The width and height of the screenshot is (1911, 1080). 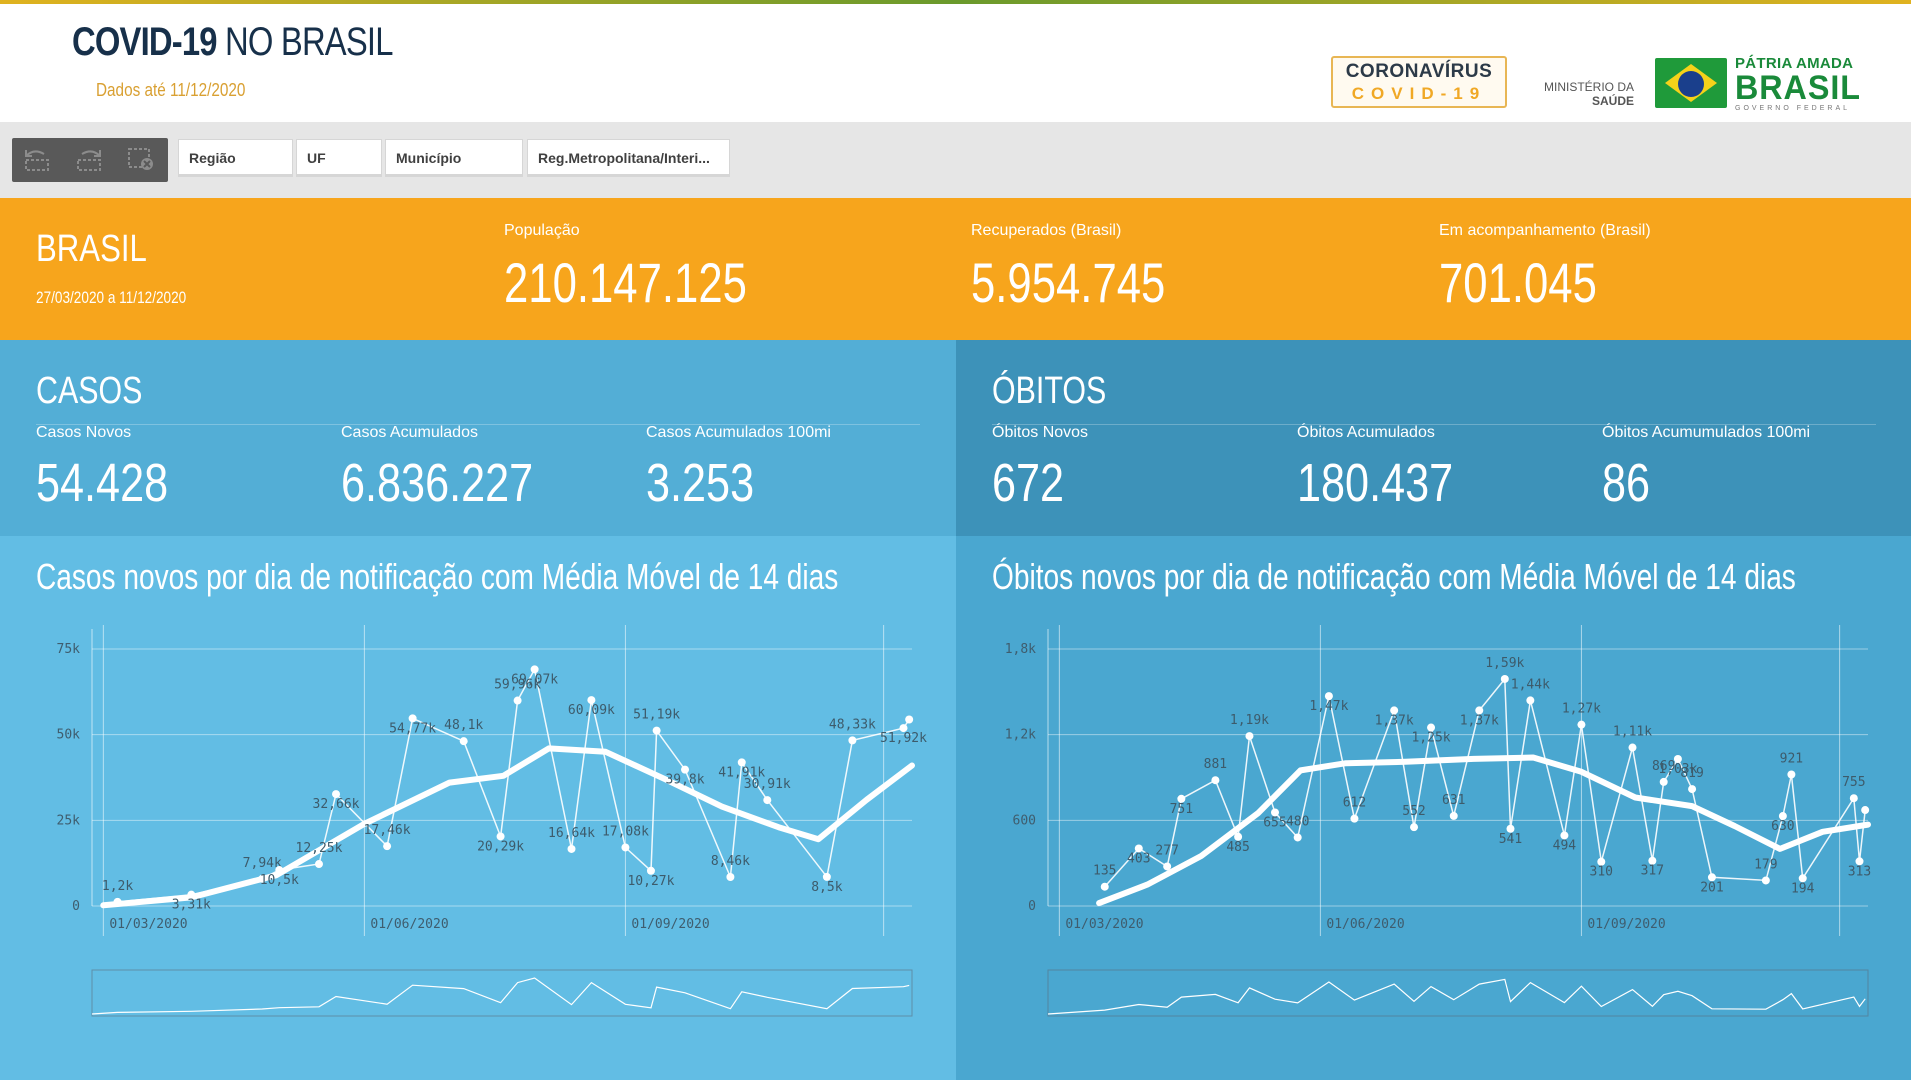 What do you see at coordinates (1601, 872) in the screenshot?
I see `obitos-data-label: 310` at bounding box center [1601, 872].